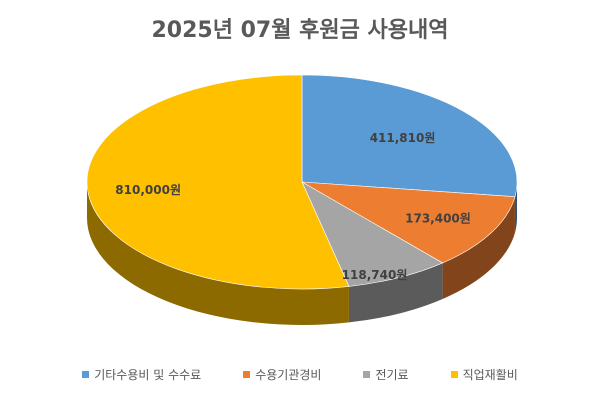  I want to click on legend-item-3: 직업재활비, so click(484, 374).